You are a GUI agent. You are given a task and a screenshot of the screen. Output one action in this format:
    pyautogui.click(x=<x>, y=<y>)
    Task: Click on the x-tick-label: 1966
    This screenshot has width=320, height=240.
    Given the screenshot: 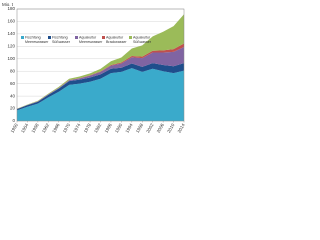 What is the action you would take?
    pyautogui.click(x=56, y=128)
    